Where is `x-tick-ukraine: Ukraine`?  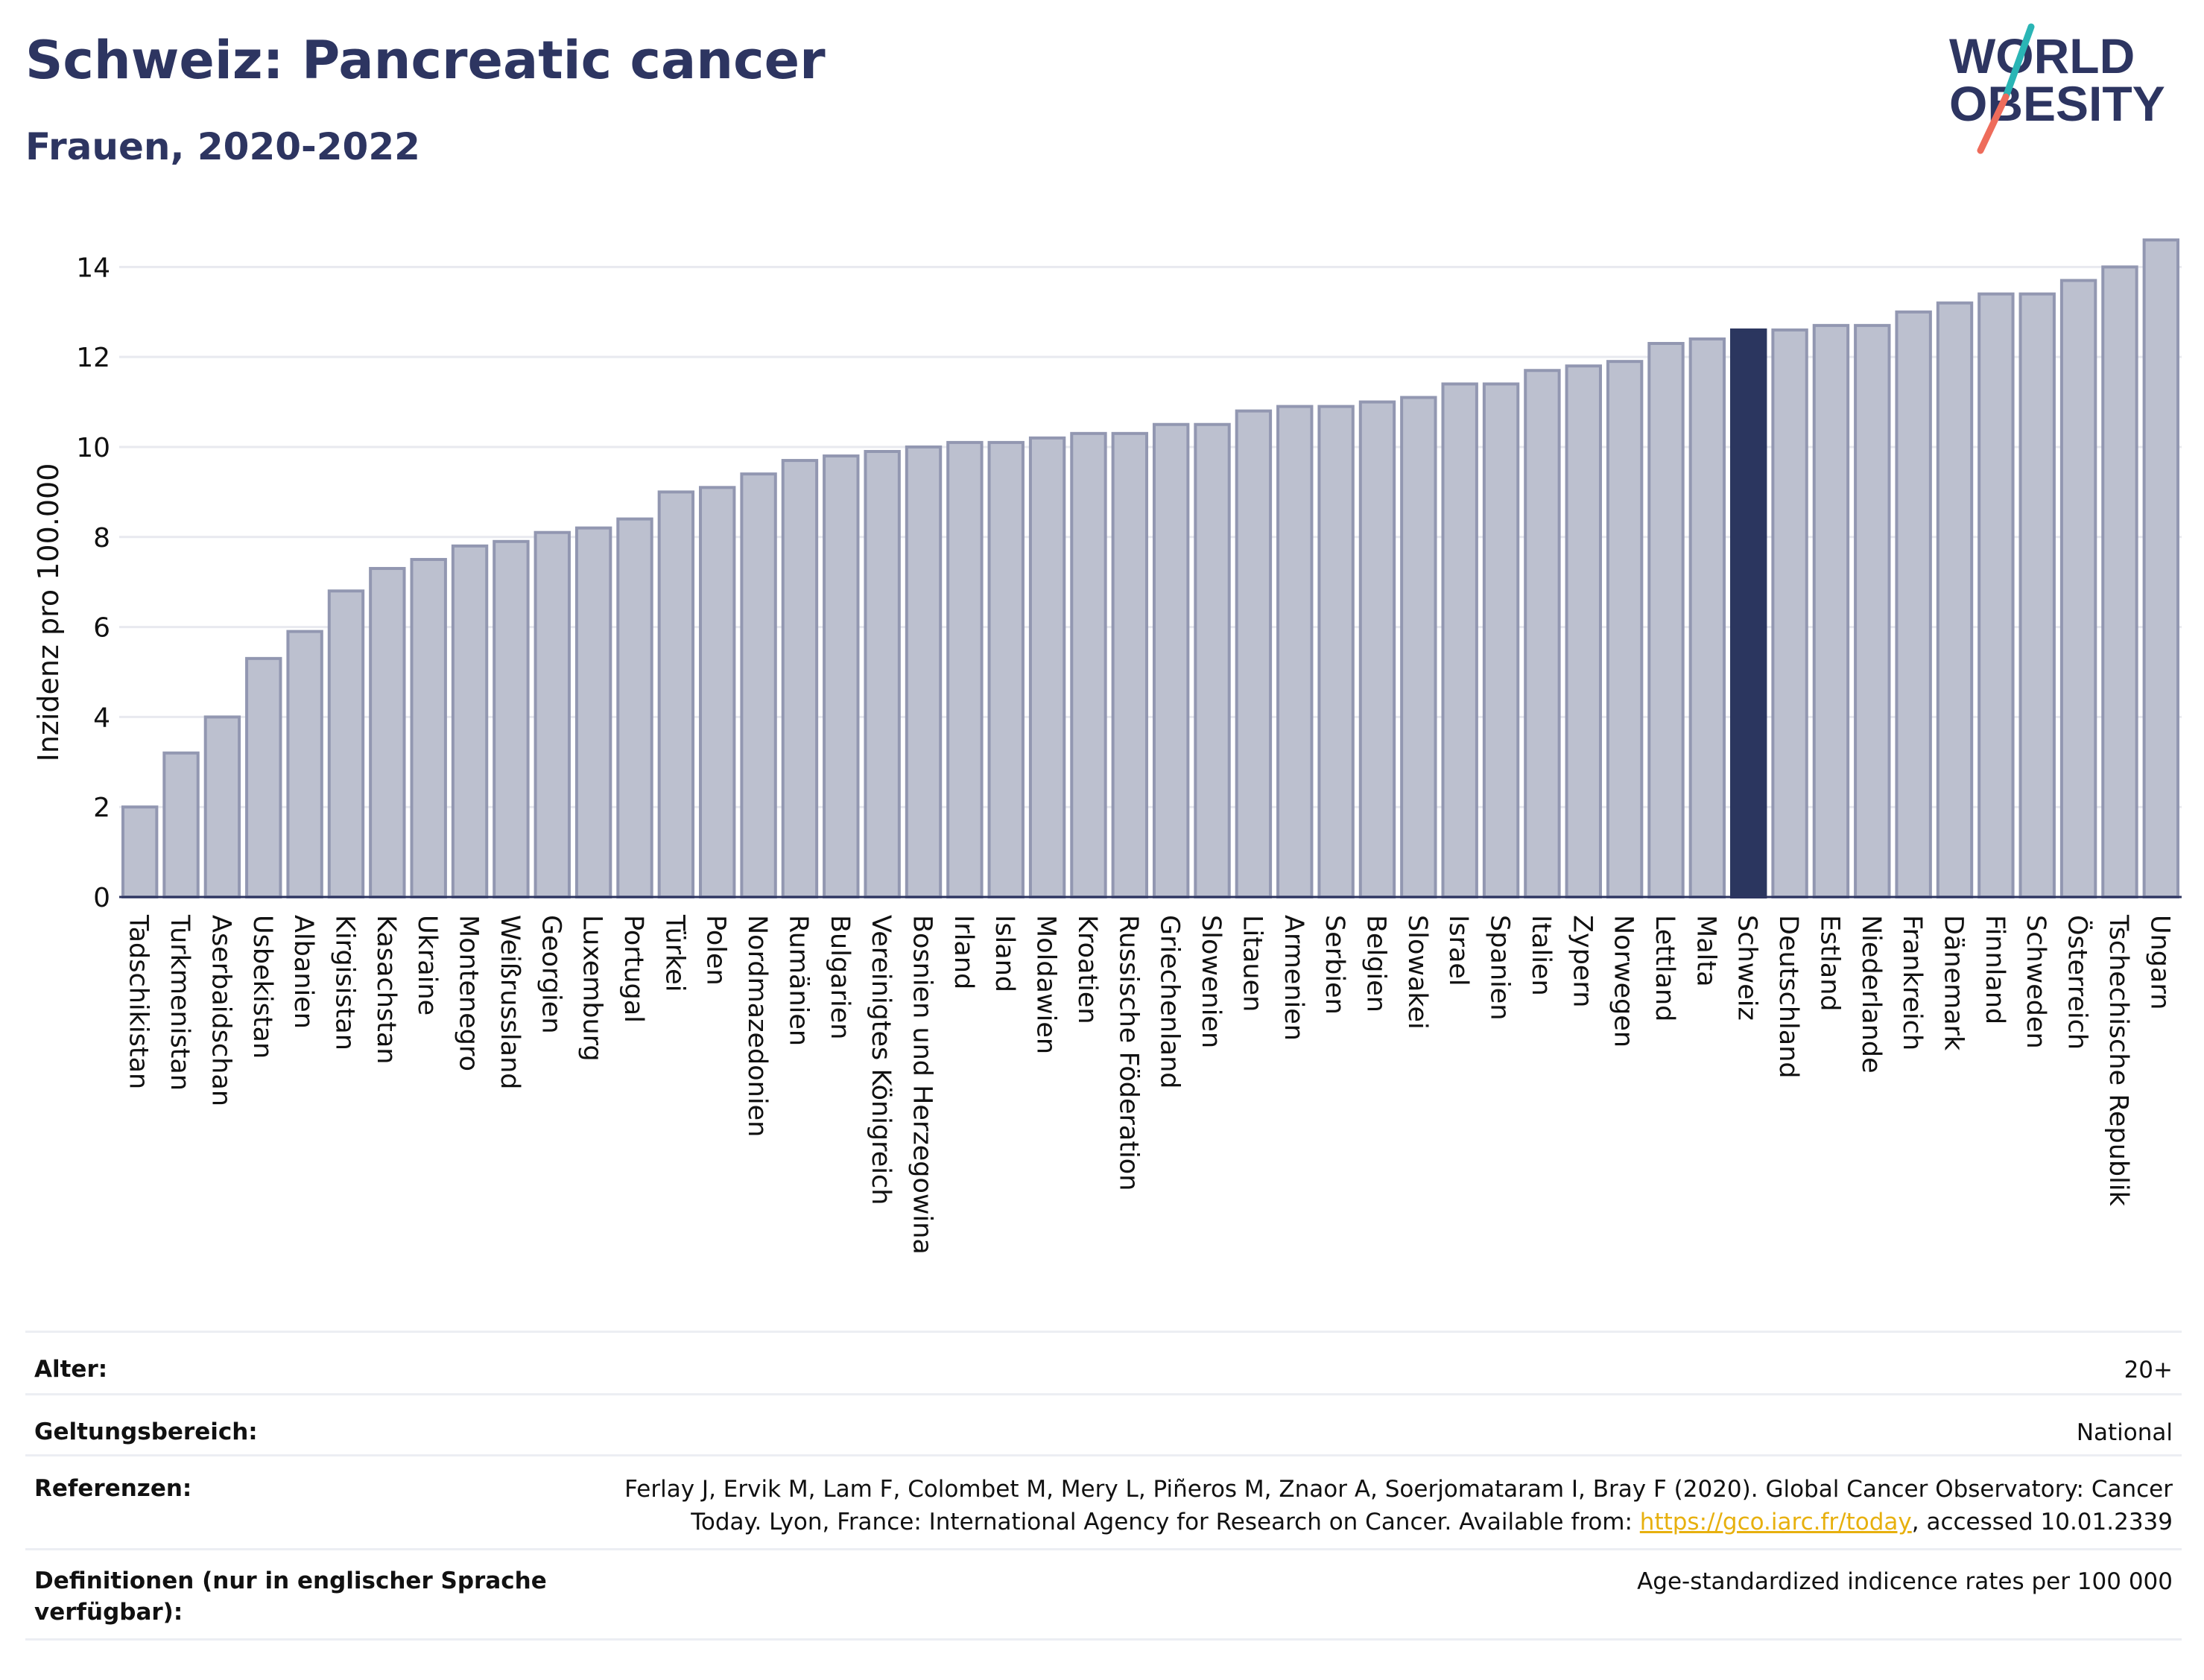
x-tick-ukraine: Ukraine is located at coordinates (427, 965).